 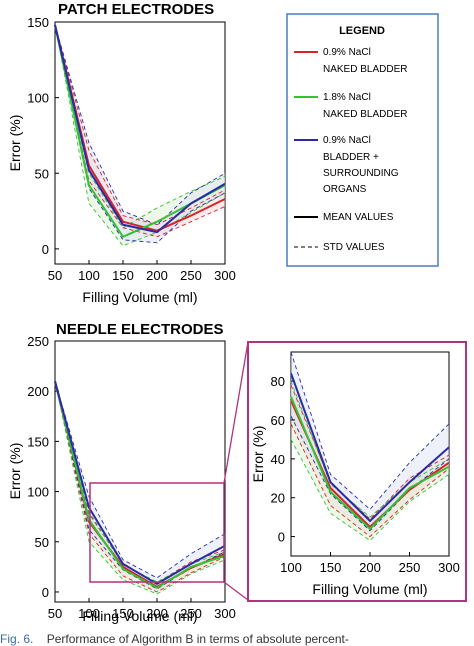 What do you see at coordinates (191, 275) in the screenshot?
I see `patch-x-tick-label-250: 250` at bounding box center [191, 275].